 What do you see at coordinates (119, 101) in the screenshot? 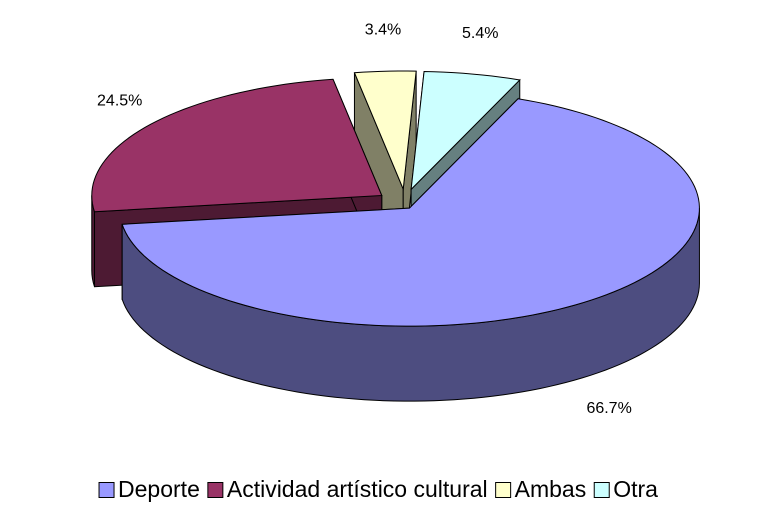
I see `data-label: 24.5%` at bounding box center [119, 101].